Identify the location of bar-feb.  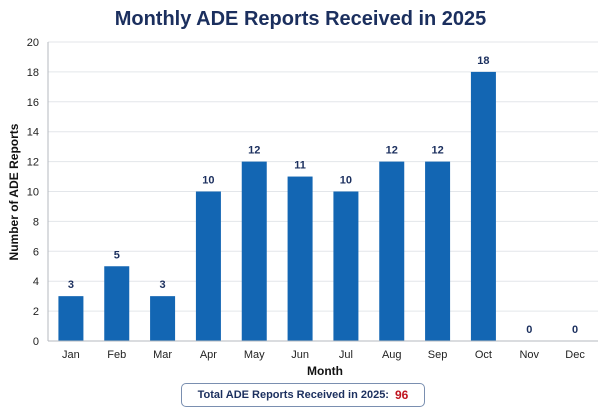
(117, 303).